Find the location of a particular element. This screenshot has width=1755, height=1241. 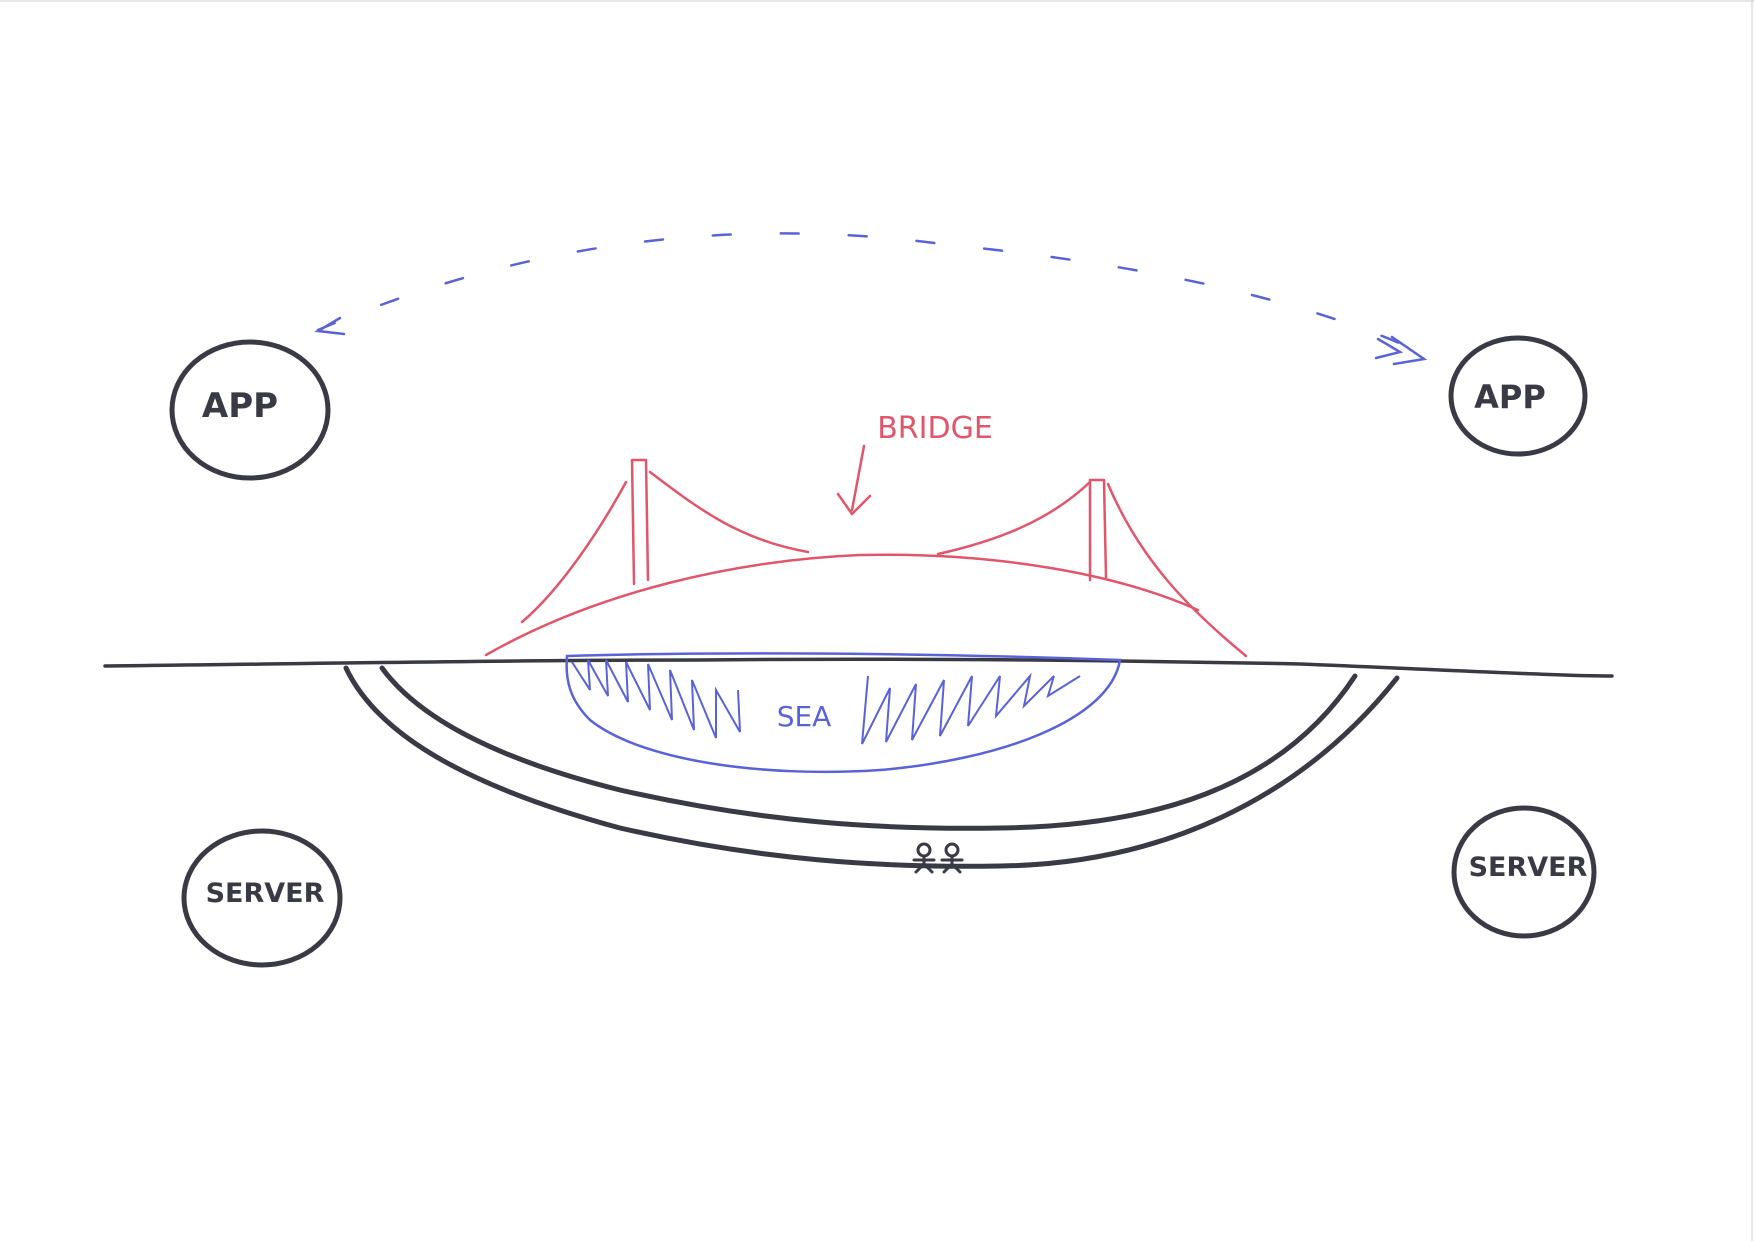

app-left-label: APP is located at coordinates (240, 406).